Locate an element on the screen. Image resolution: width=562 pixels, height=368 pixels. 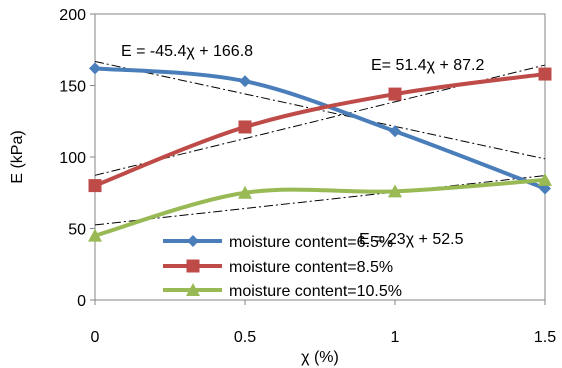
legend-item-2: moisture content=8.5% is located at coordinates (278, 267).